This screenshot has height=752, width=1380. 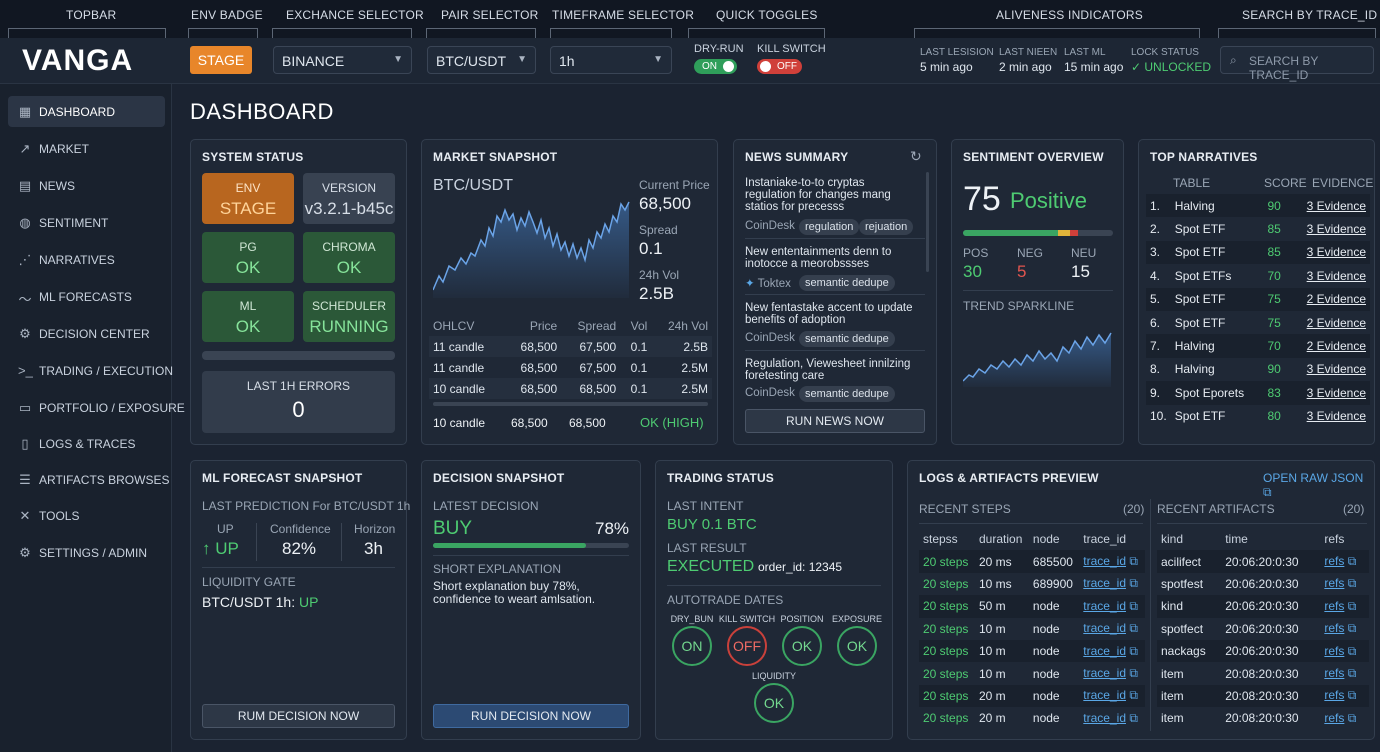 What do you see at coordinates (1258, 299) in the screenshot?
I see `narrative-row: 5. Spot ETF 75 2 Evidence` at bounding box center [1258, 299].